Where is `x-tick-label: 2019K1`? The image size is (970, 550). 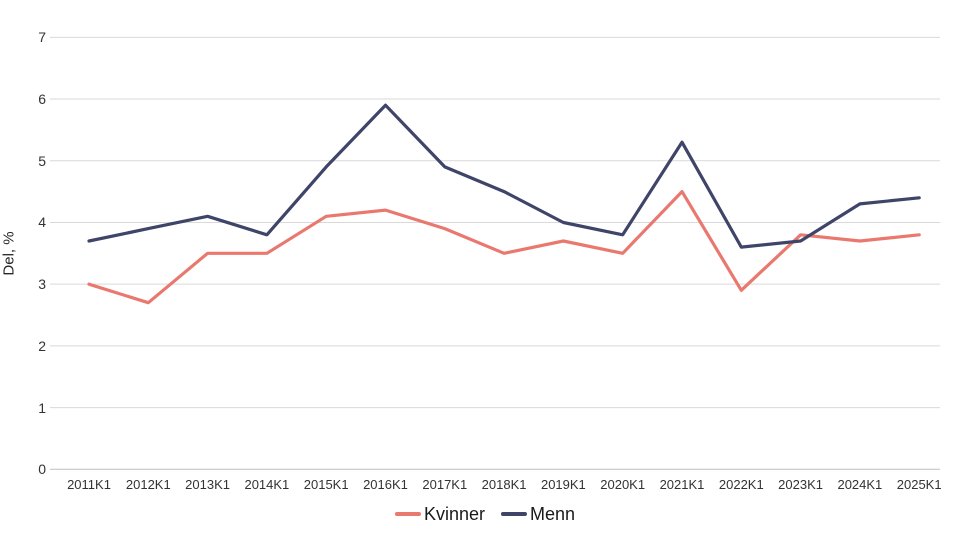 x-tick-label: 2019K1 is located at coordinates (563, 484).